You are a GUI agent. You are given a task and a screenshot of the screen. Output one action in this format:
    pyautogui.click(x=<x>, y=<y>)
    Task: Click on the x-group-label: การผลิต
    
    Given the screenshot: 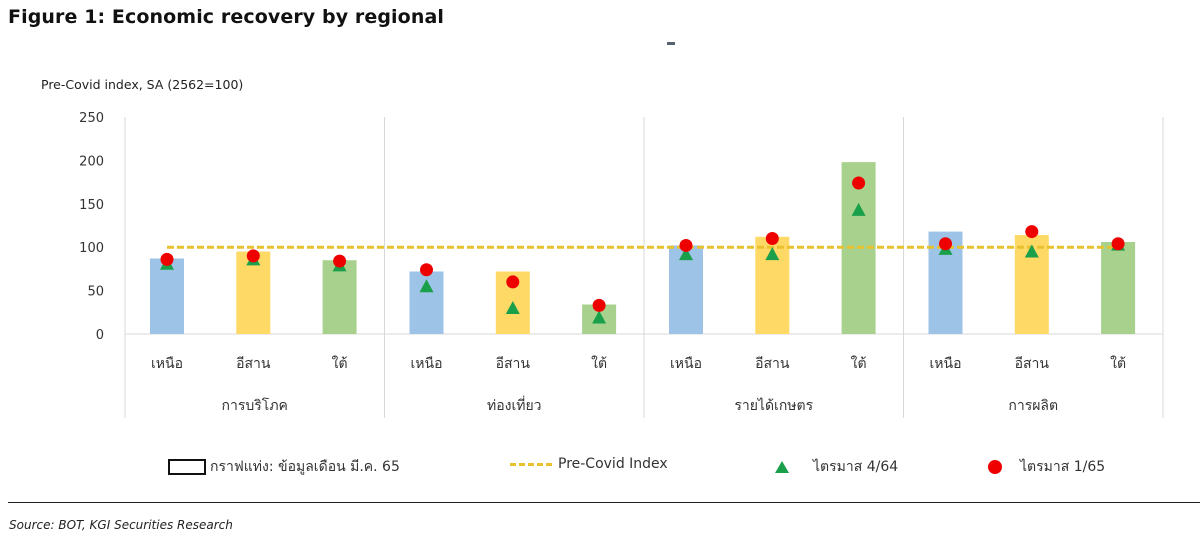 What is the action you would take?
    pyautogui.click(x=1033, y=406)
    